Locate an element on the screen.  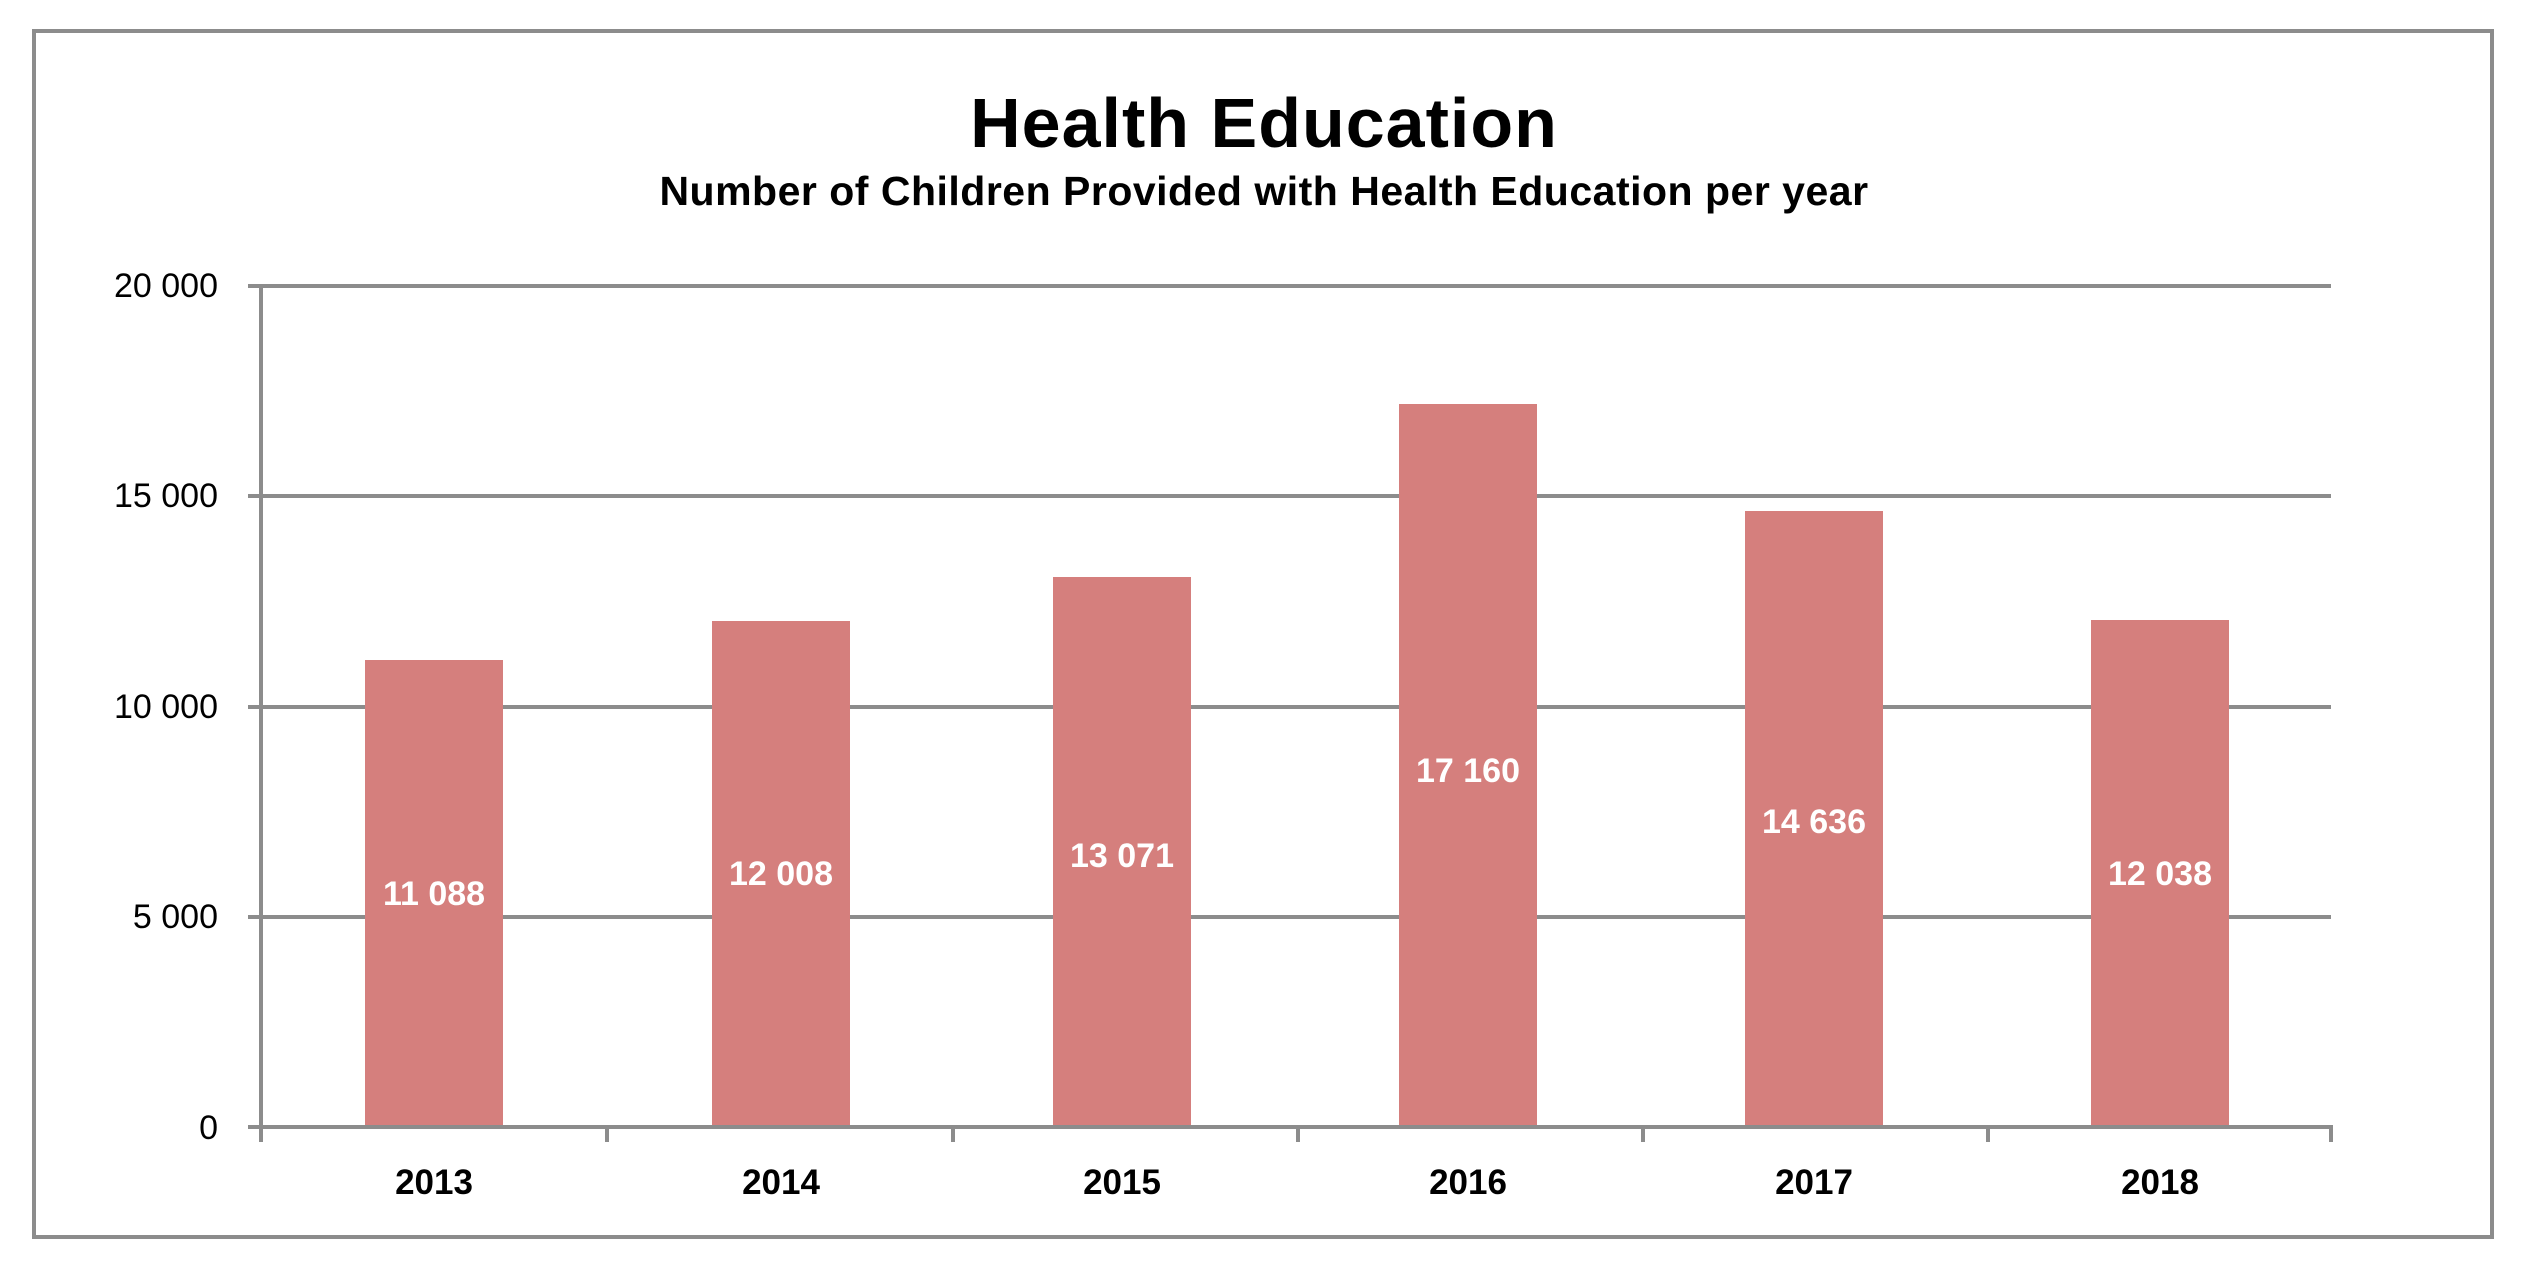
y-axis is located at coordinates (261, 714).